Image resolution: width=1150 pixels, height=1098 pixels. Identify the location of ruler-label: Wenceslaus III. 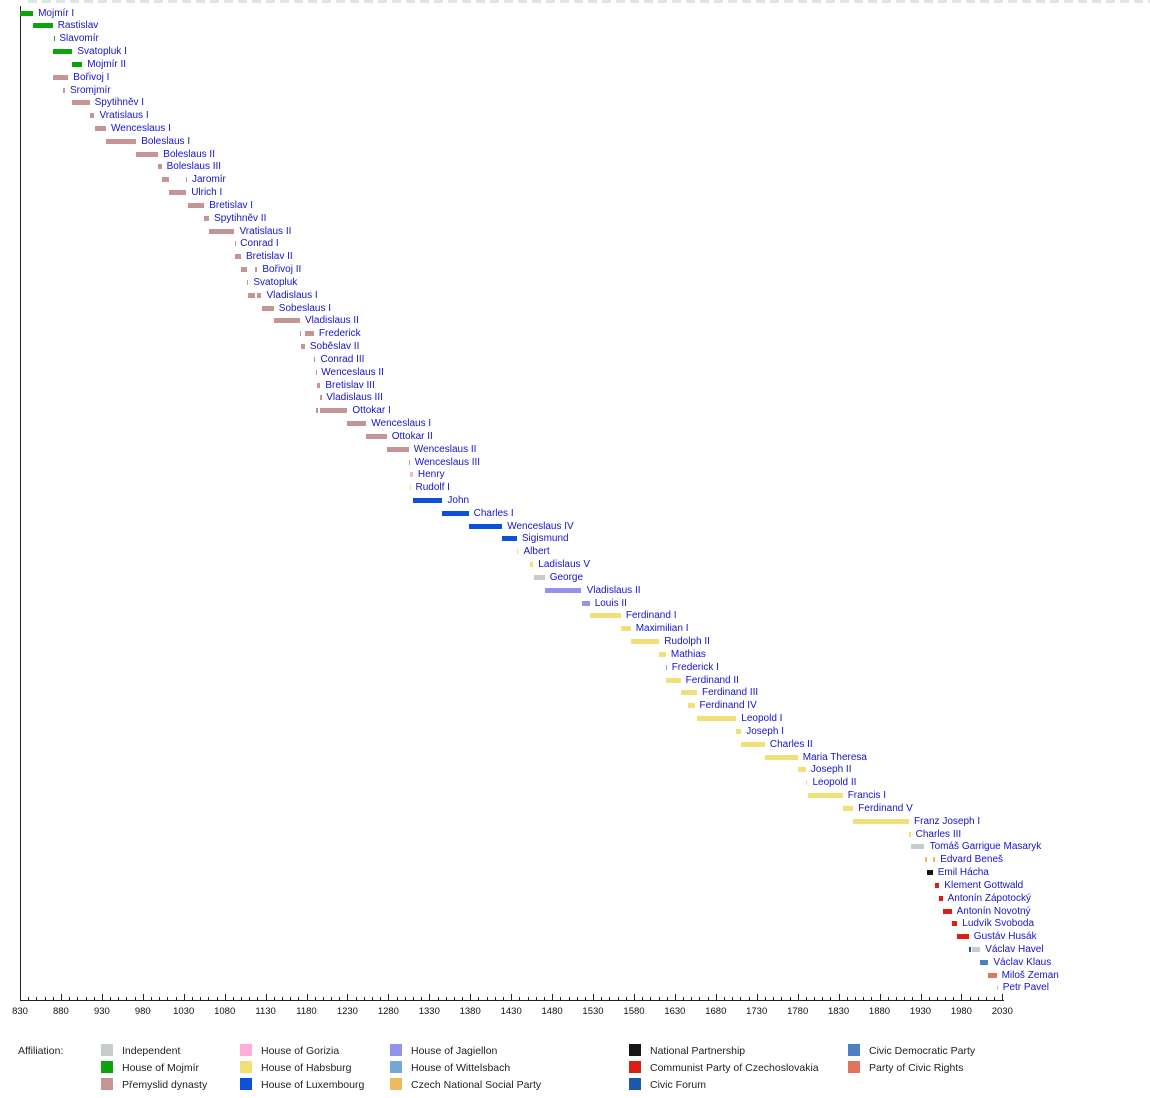
(447, 462).